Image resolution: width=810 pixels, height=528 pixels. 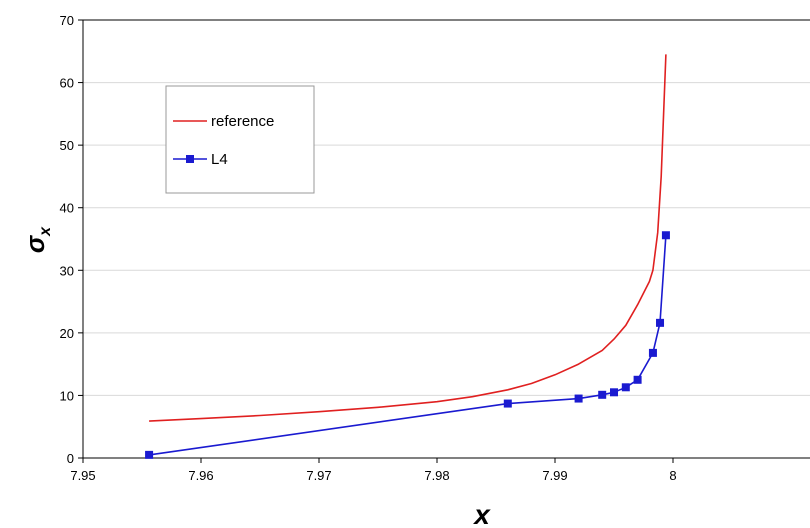 I want to click on y-tick-label-10: 10, so click(x=67, y=395).